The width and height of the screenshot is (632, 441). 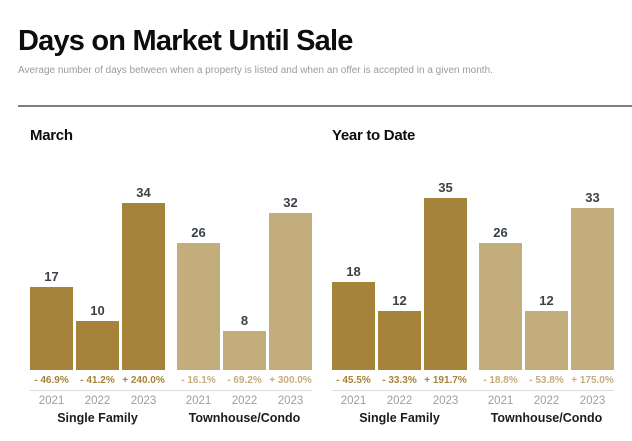 What do you see at coordinates (51, 257) in the screenshot?
I see `bar-cell-single-family-2021: 17` at bounding box center [51, 257].